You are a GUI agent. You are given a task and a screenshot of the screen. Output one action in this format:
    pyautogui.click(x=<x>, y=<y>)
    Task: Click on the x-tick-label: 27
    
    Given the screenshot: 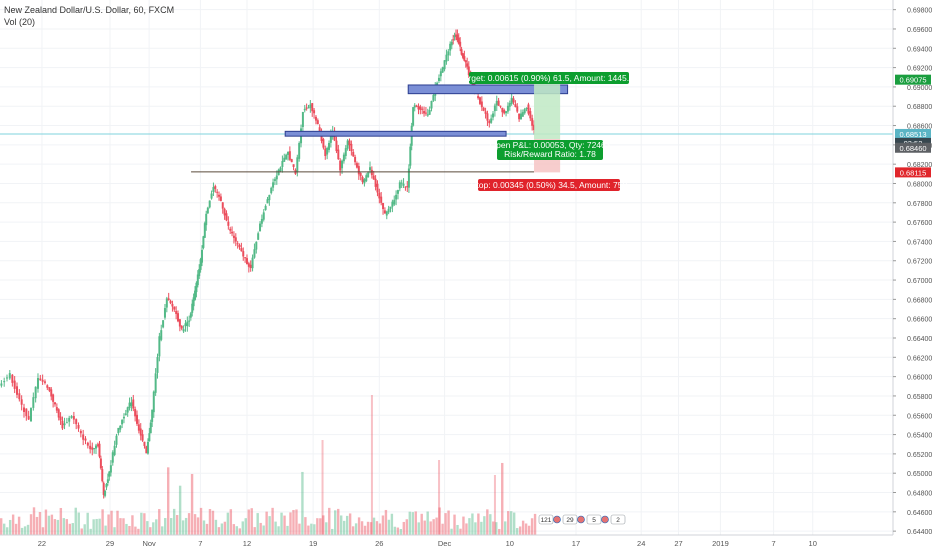 What is the action you would take?
    pyautogui.click(x=678, y=543)
    